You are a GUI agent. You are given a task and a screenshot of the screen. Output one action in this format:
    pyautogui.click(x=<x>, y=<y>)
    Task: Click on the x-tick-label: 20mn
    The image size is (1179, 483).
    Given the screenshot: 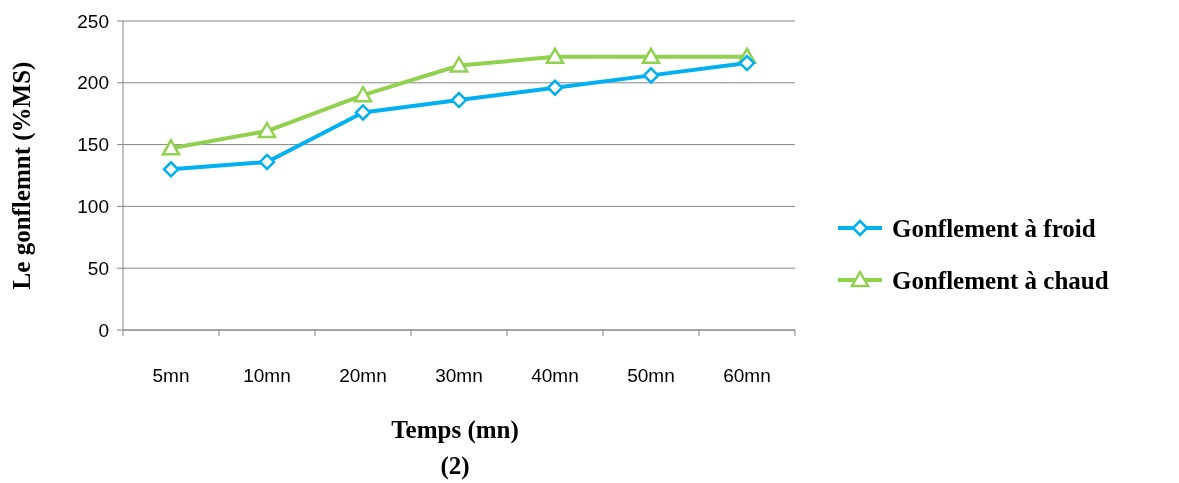 What is the action you would take?
    pyautogui.click(x=363, y=375)
    